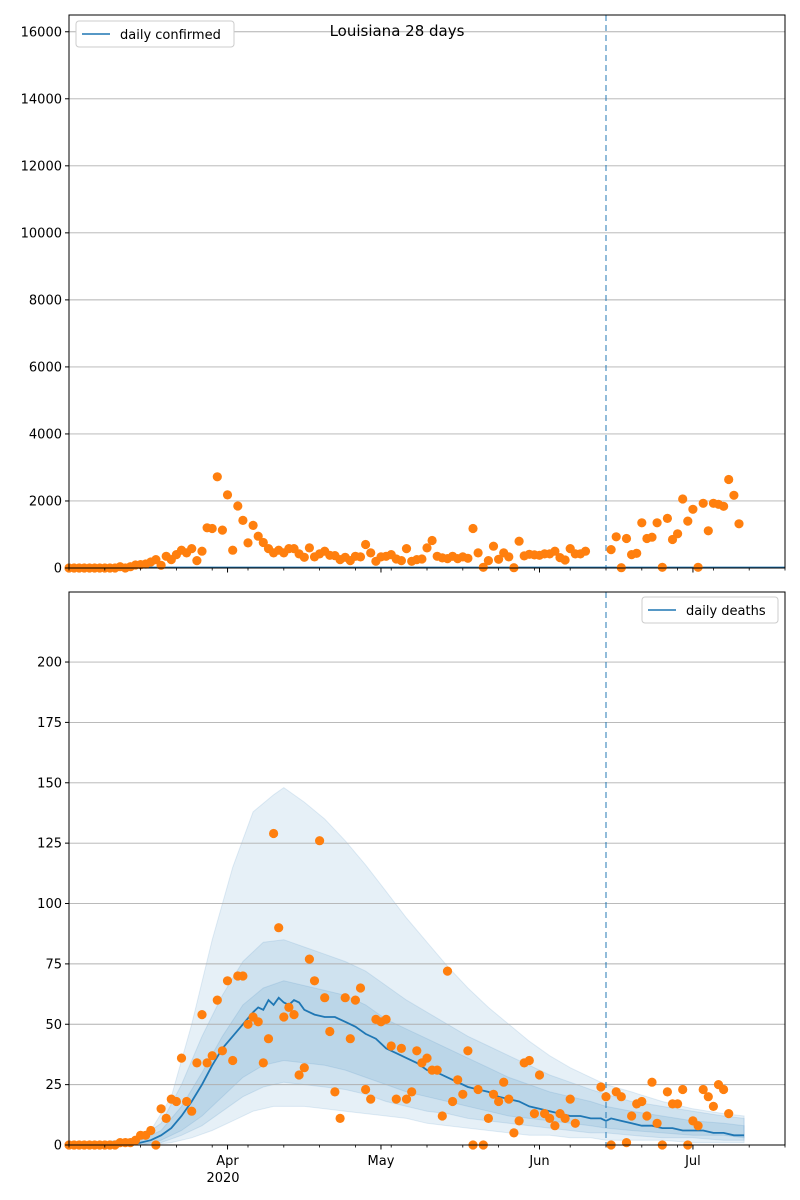 The width and height of the screenshot is (800, 1200). Describe the element at coordinates (53, 1085) in the screenshot. I see `deaths-y-tick-label: 25` at that location.